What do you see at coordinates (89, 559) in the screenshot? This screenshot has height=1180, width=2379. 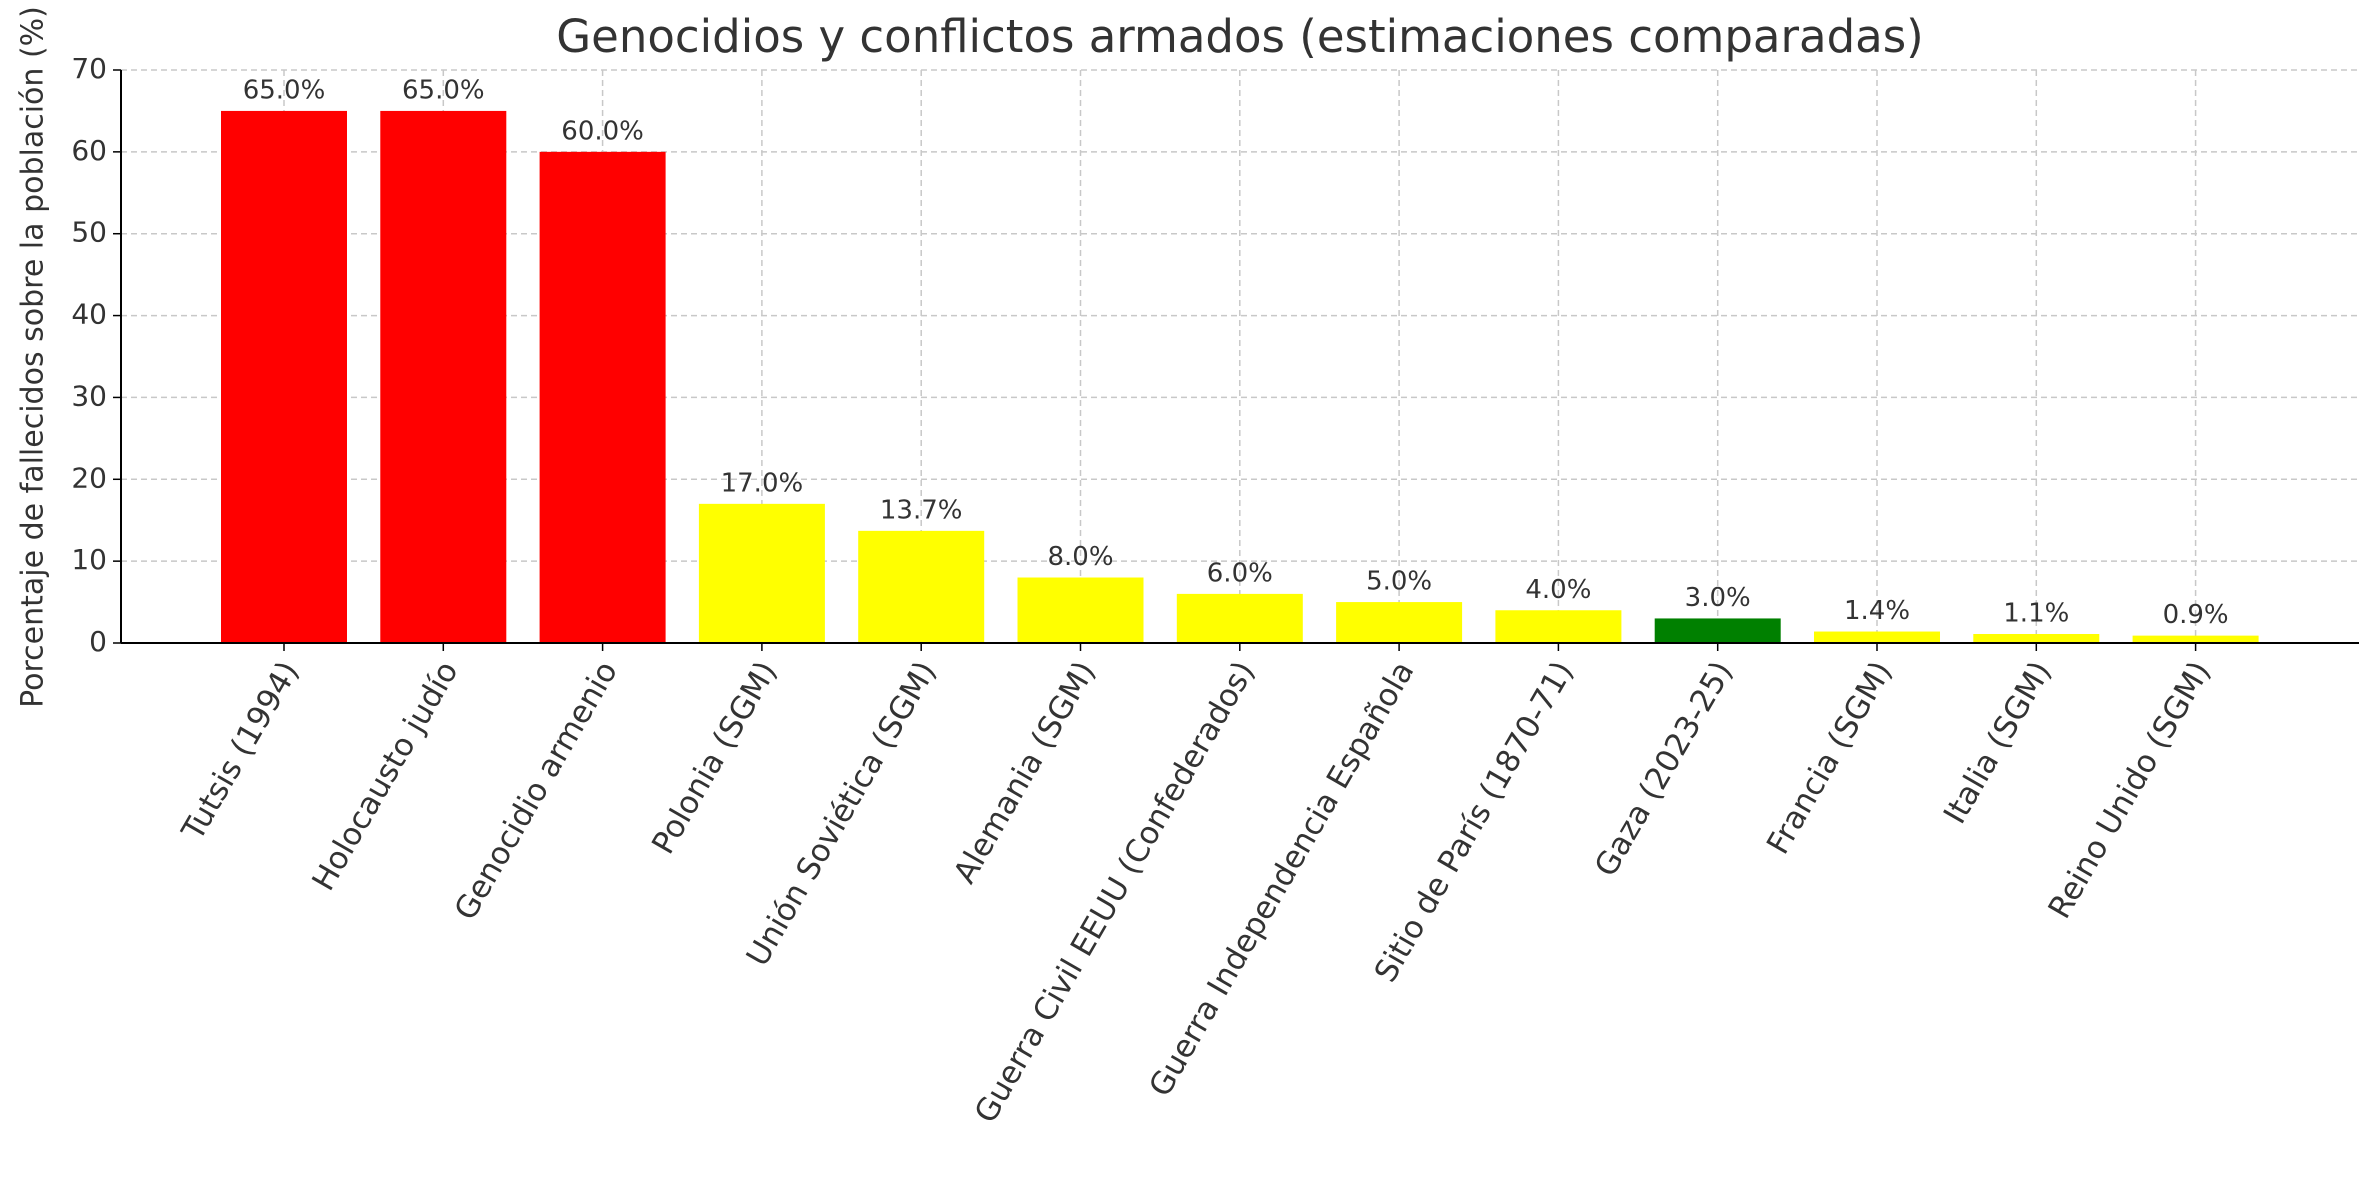 I see `y-tick-label: 10` at bounding box center [89, 559].